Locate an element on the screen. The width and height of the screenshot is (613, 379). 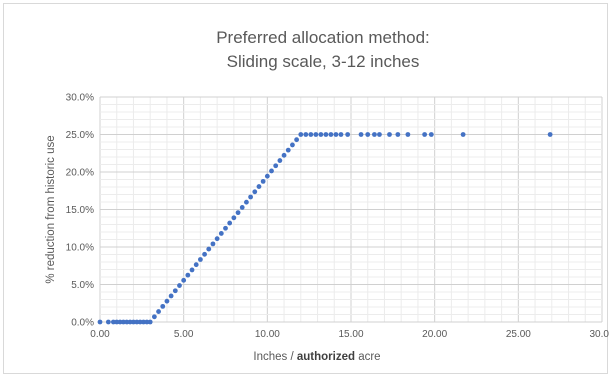
x-tick-label: 25.00 is located at coordinates (518, 334).